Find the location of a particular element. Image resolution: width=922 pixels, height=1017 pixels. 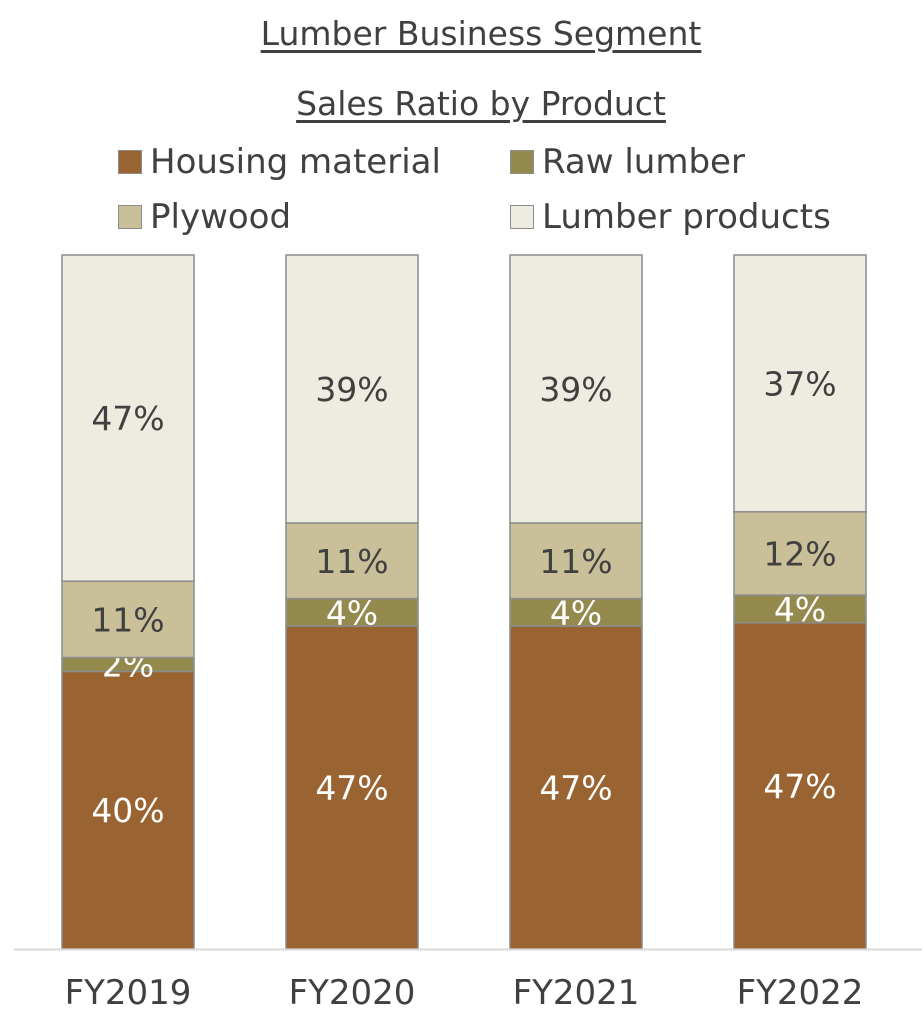

data-label-lumber-products-fy2022: 37% is located at coordinates (799, 383).